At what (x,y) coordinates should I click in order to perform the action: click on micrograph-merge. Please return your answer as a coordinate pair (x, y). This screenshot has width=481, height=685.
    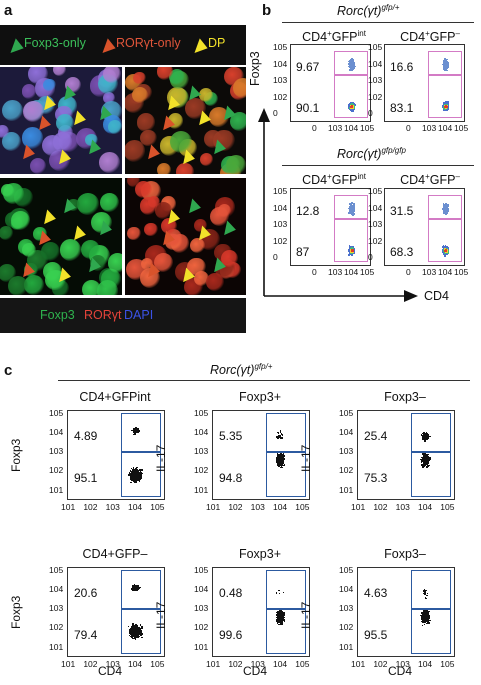
    Looking at the image, I should click on (61, 120).